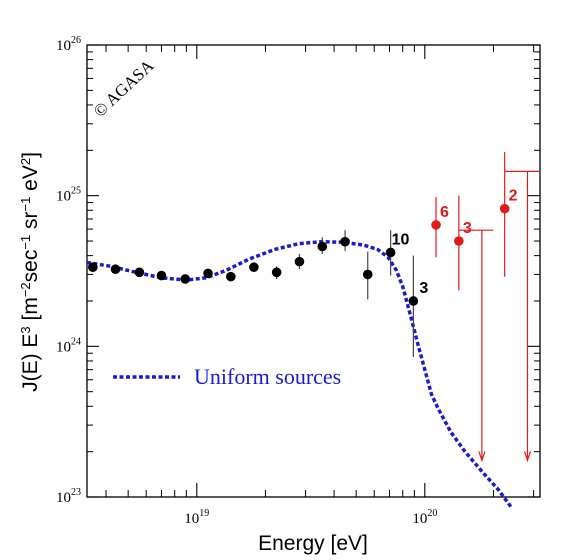 This screenshot has width=581, height=560. What do you see at coordinates (313, 543) in the screenshot?
I see `x-axis-title: Energy [eV]` at bounding box center [313, 543].